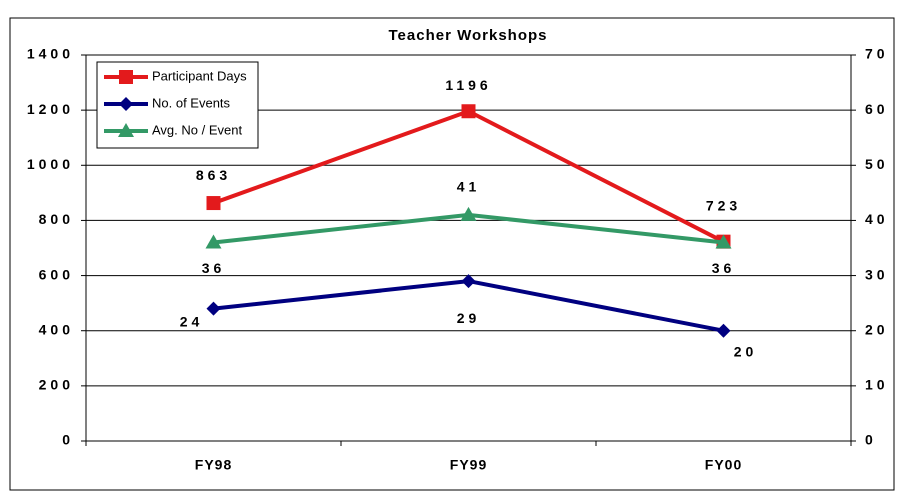 The height and width of the screenshot is (491, 900). What do you see at coordinates (877, 274) in the screenshot?
I see `y2-tick-label: 30` at bounding box center [877, 274].